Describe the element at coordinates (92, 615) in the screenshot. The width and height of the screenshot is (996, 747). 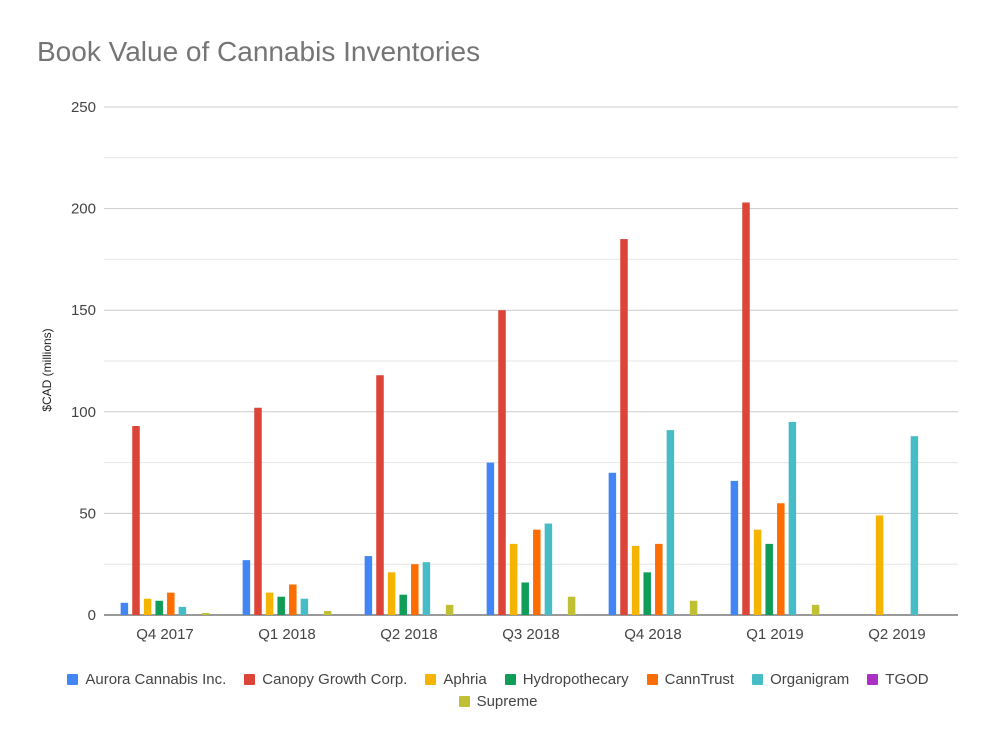
I see `y-tick-label: 0` at that location.